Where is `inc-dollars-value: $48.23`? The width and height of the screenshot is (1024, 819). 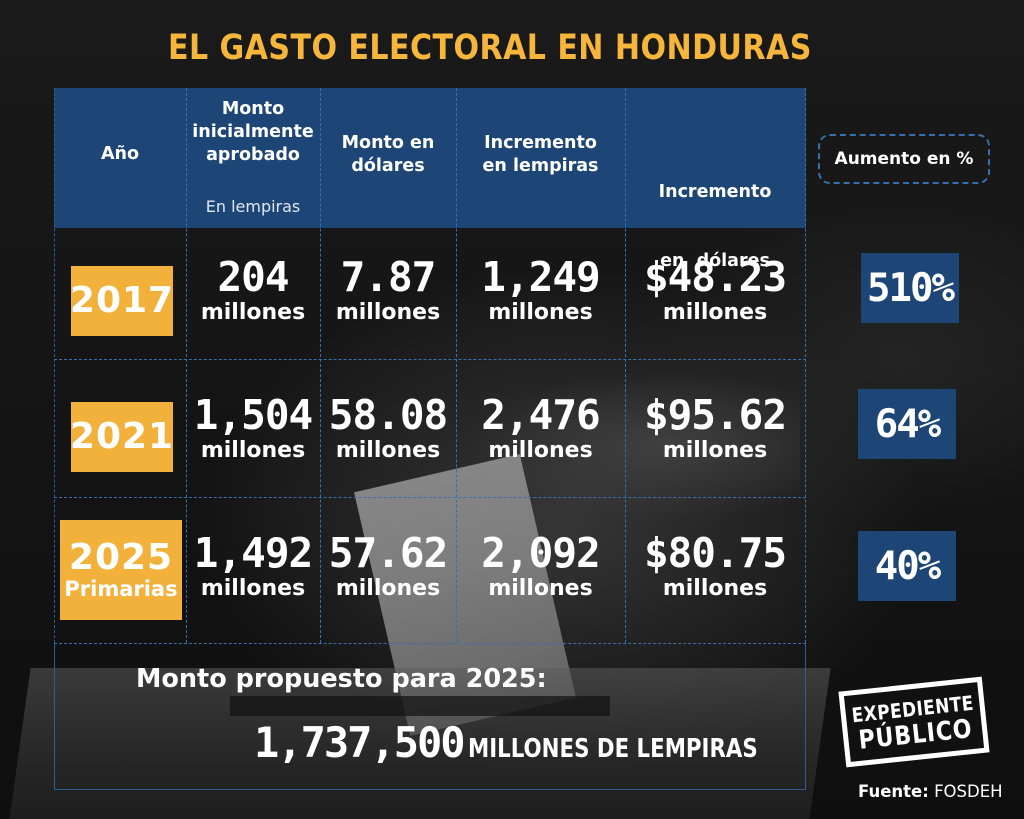
inc-dollars-value: $48.23 is located at coordinates (715, 277).